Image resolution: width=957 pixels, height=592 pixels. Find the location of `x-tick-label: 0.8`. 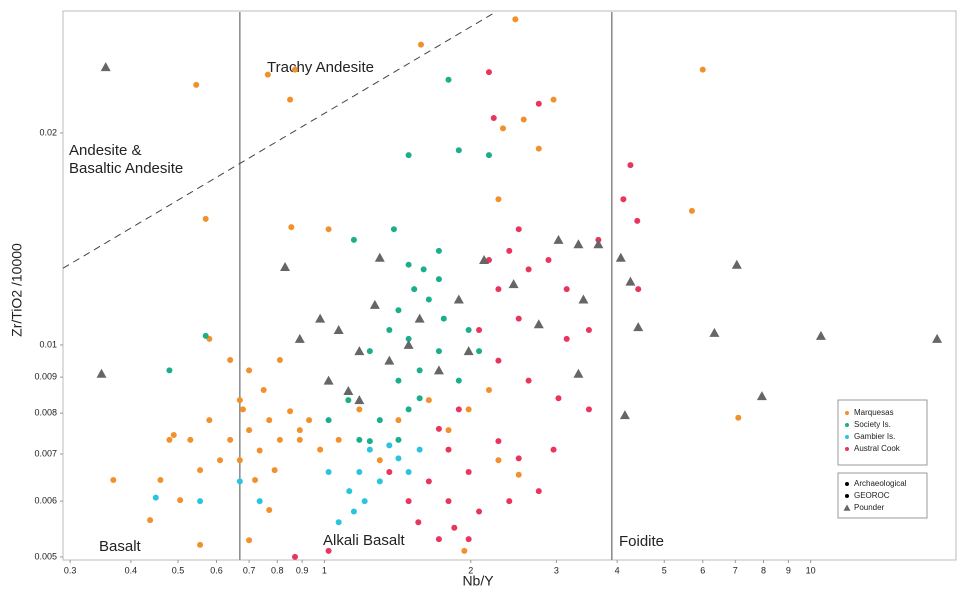

x-tick-label: 0.8 is located at coordinates (277, 570).